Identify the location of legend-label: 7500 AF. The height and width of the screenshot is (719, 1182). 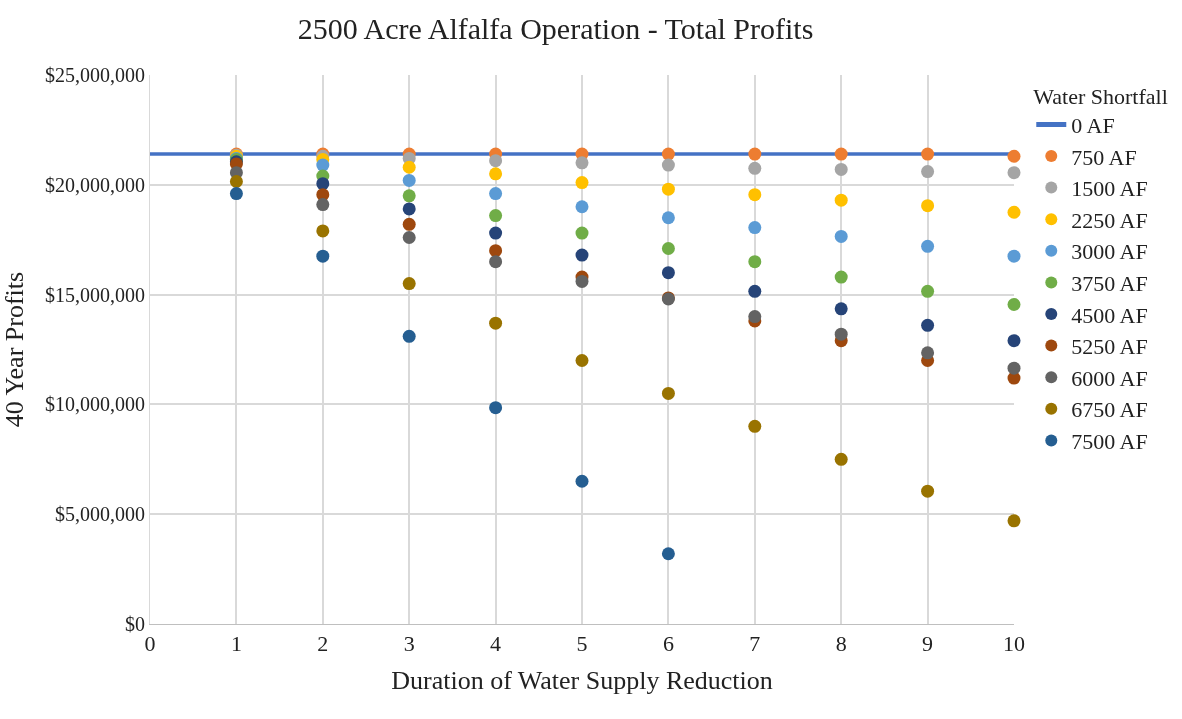
(1109, 441).